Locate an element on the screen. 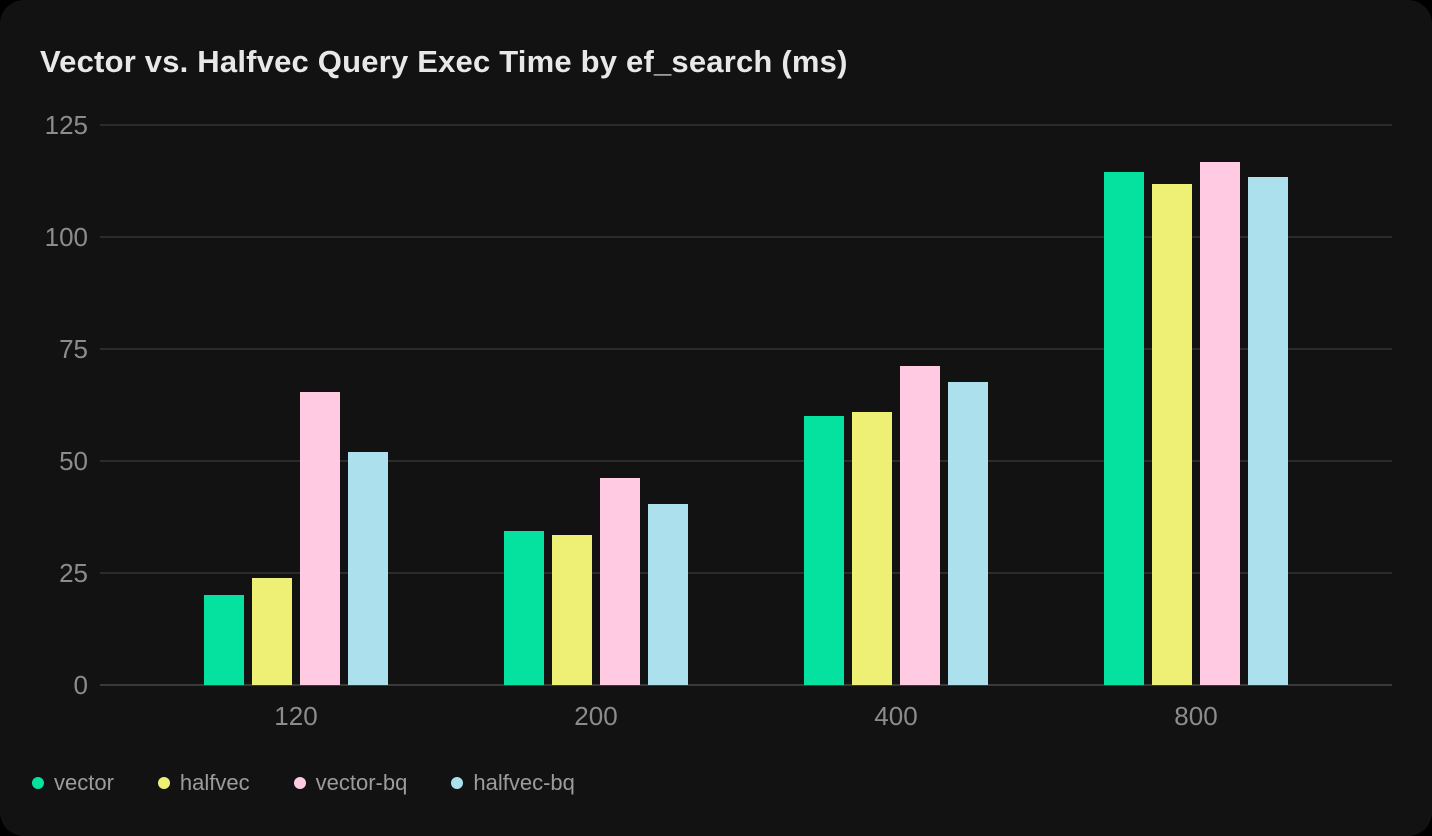  legend-label-halfvec: halfvec is located at coordinates (214, 782).